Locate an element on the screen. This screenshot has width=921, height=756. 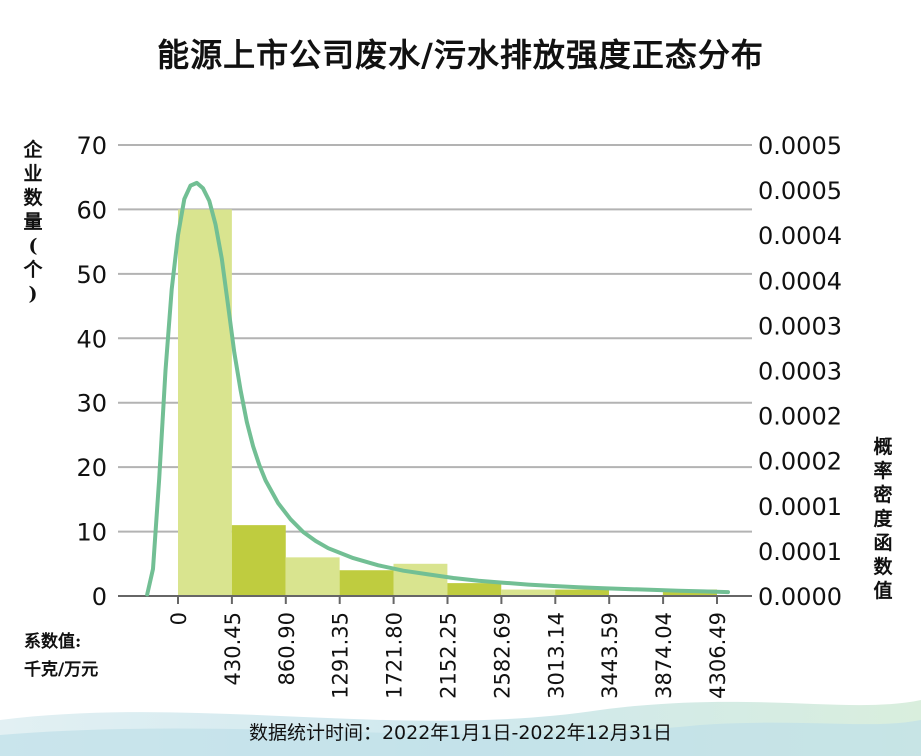
y-axis-label-left-char: 企 is located at coordinates (33, 150).